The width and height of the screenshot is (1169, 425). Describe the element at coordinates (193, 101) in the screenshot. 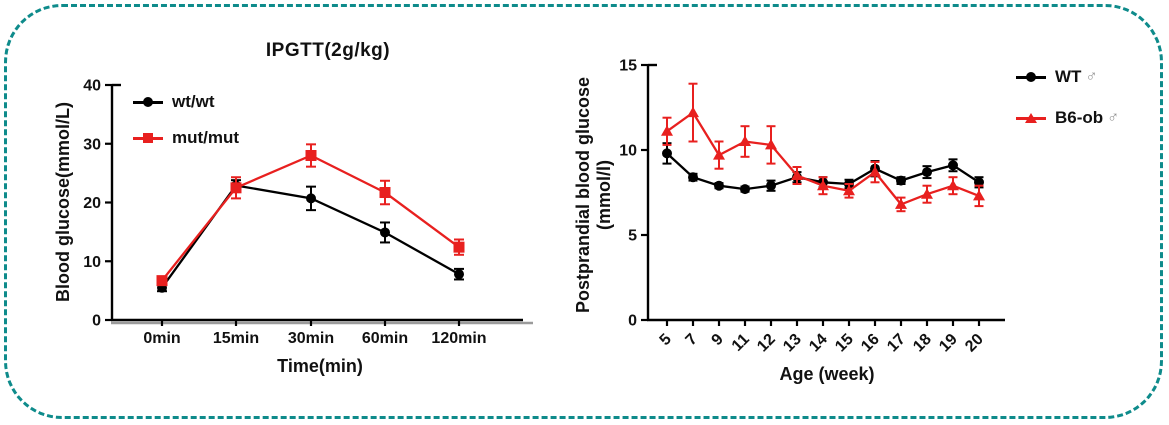

I see `legend-label-wtwt: wt/wt` at that location.